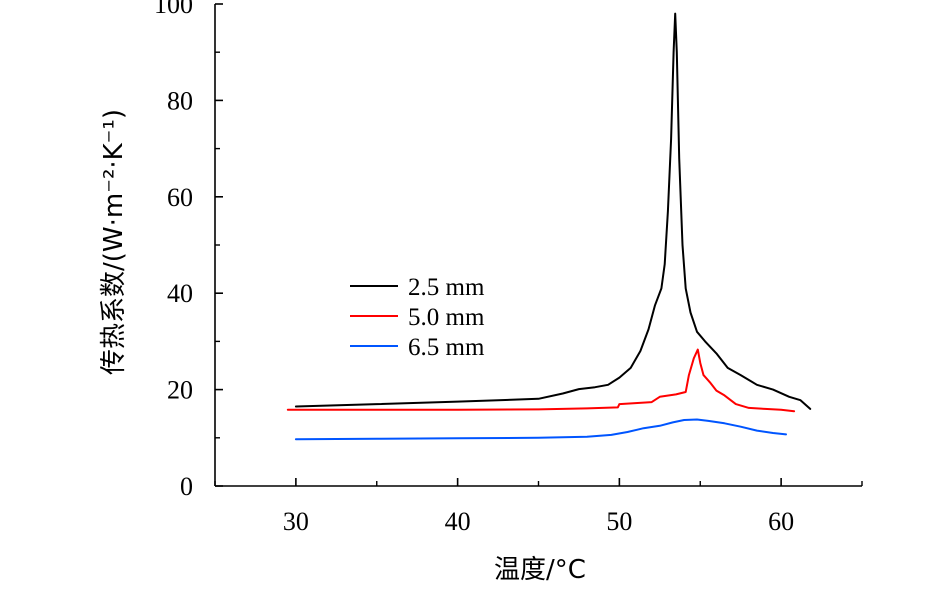  I want to click on y-axis-title: 传热系数/(W·m⁻²·K⁻¹), so click(114, 242).